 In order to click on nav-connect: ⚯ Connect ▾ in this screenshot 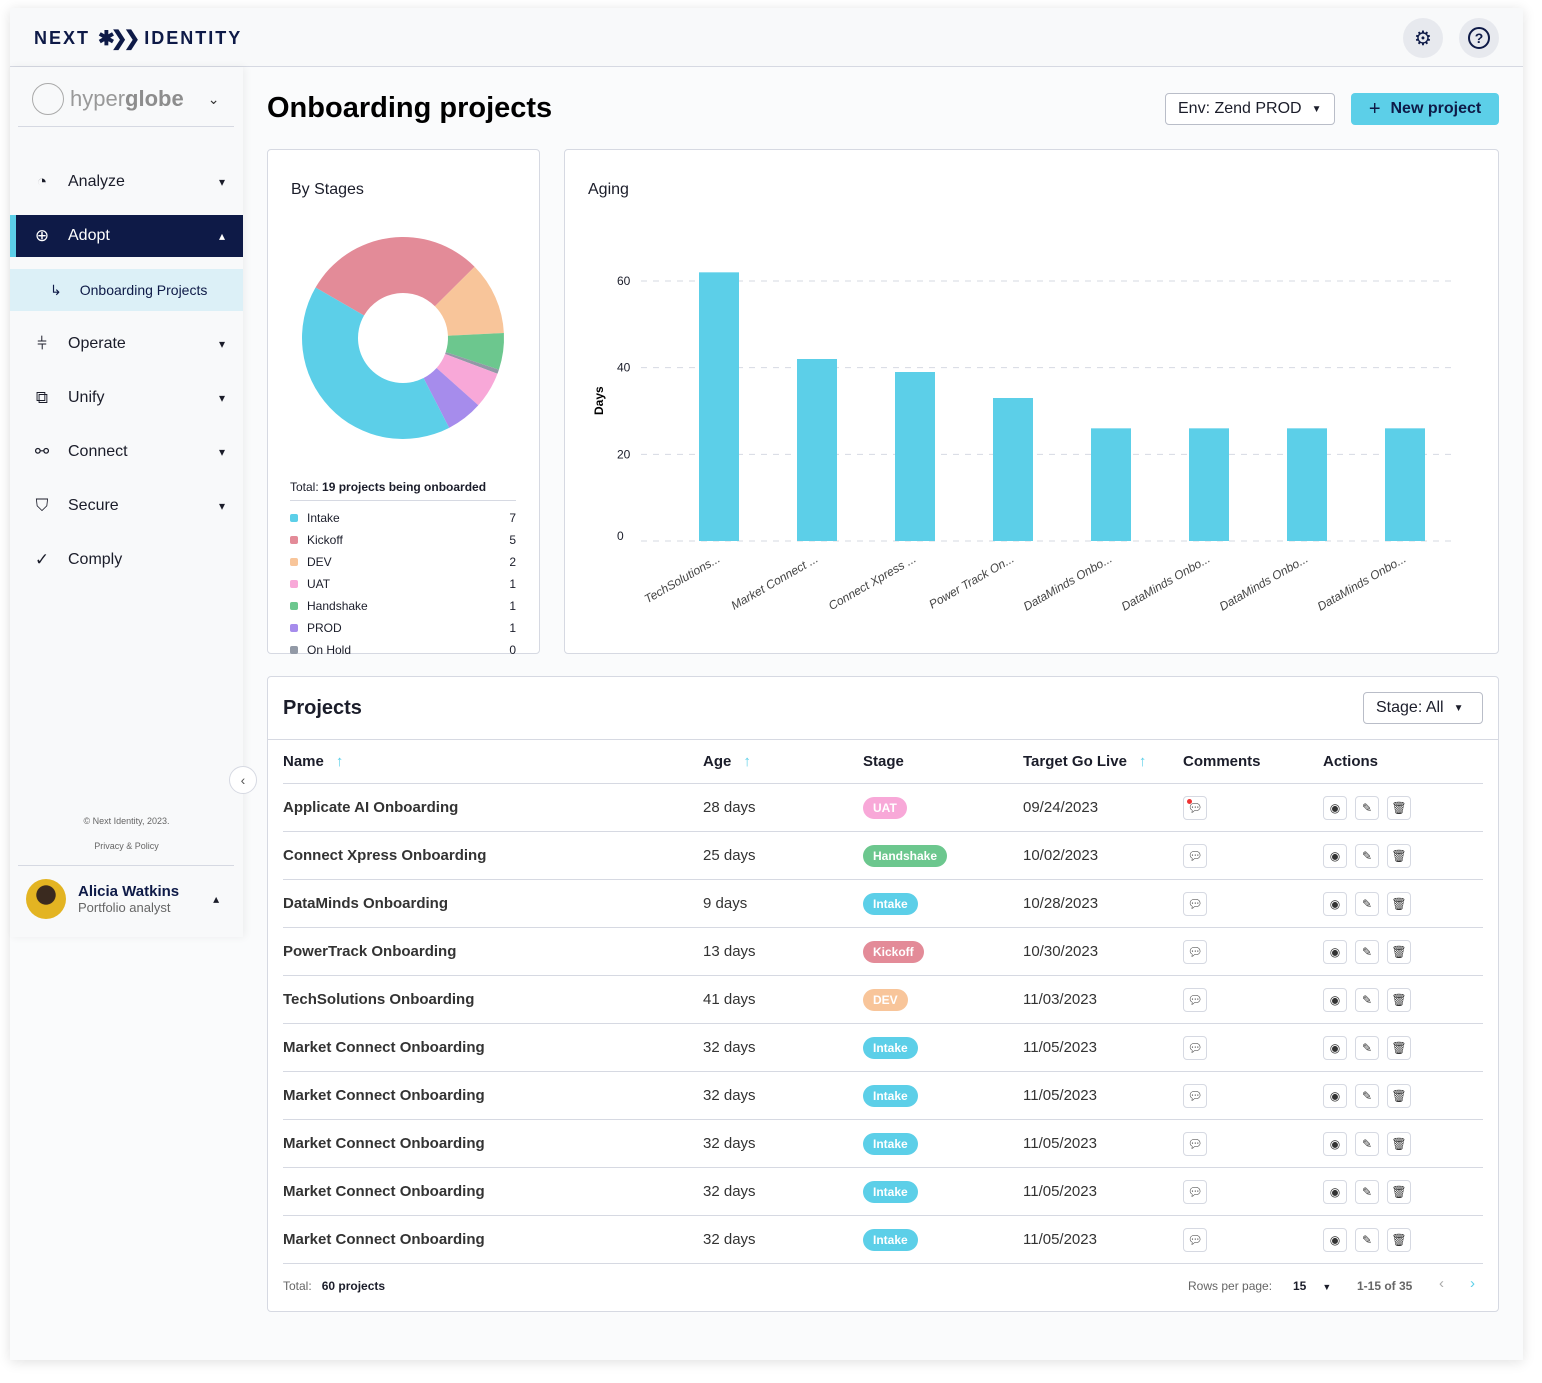, I will do `click(126, 452)`.